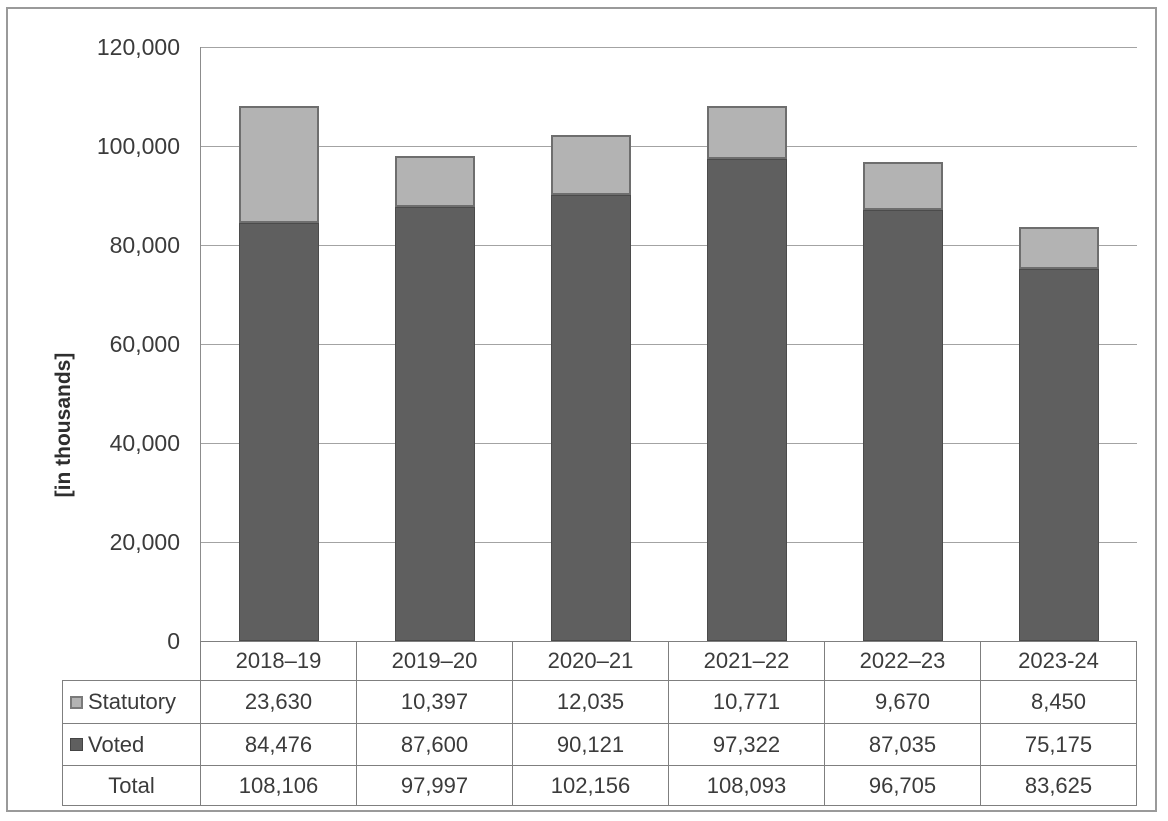  Describe the element at coordinates (138, 146) in the screenshot. I see `y-tick-label: 100,000` at that location.